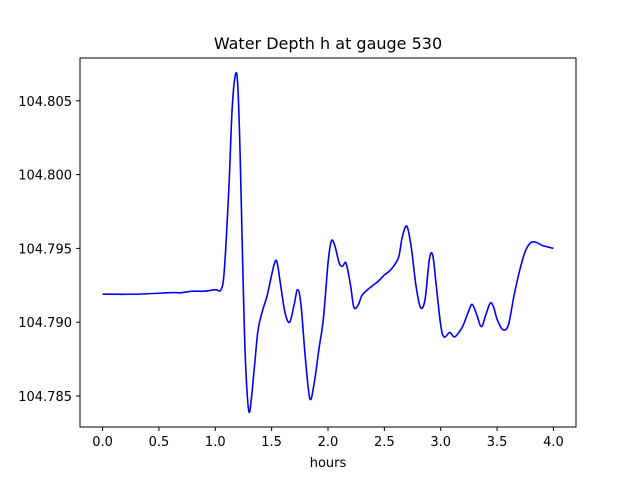 The width and height of the screenshot is (640, 480). What do you see at coordinates (215, 442) in the screenshot?
I see `x-tick-label: 1.0` at bounding box center [215, 442].